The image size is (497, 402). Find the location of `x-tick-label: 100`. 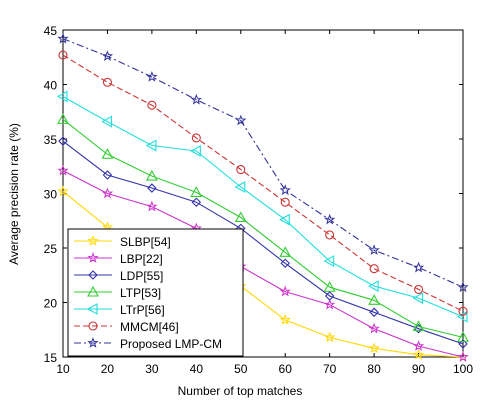

x-tick-label: 100 is located at coordinates (463, 369).